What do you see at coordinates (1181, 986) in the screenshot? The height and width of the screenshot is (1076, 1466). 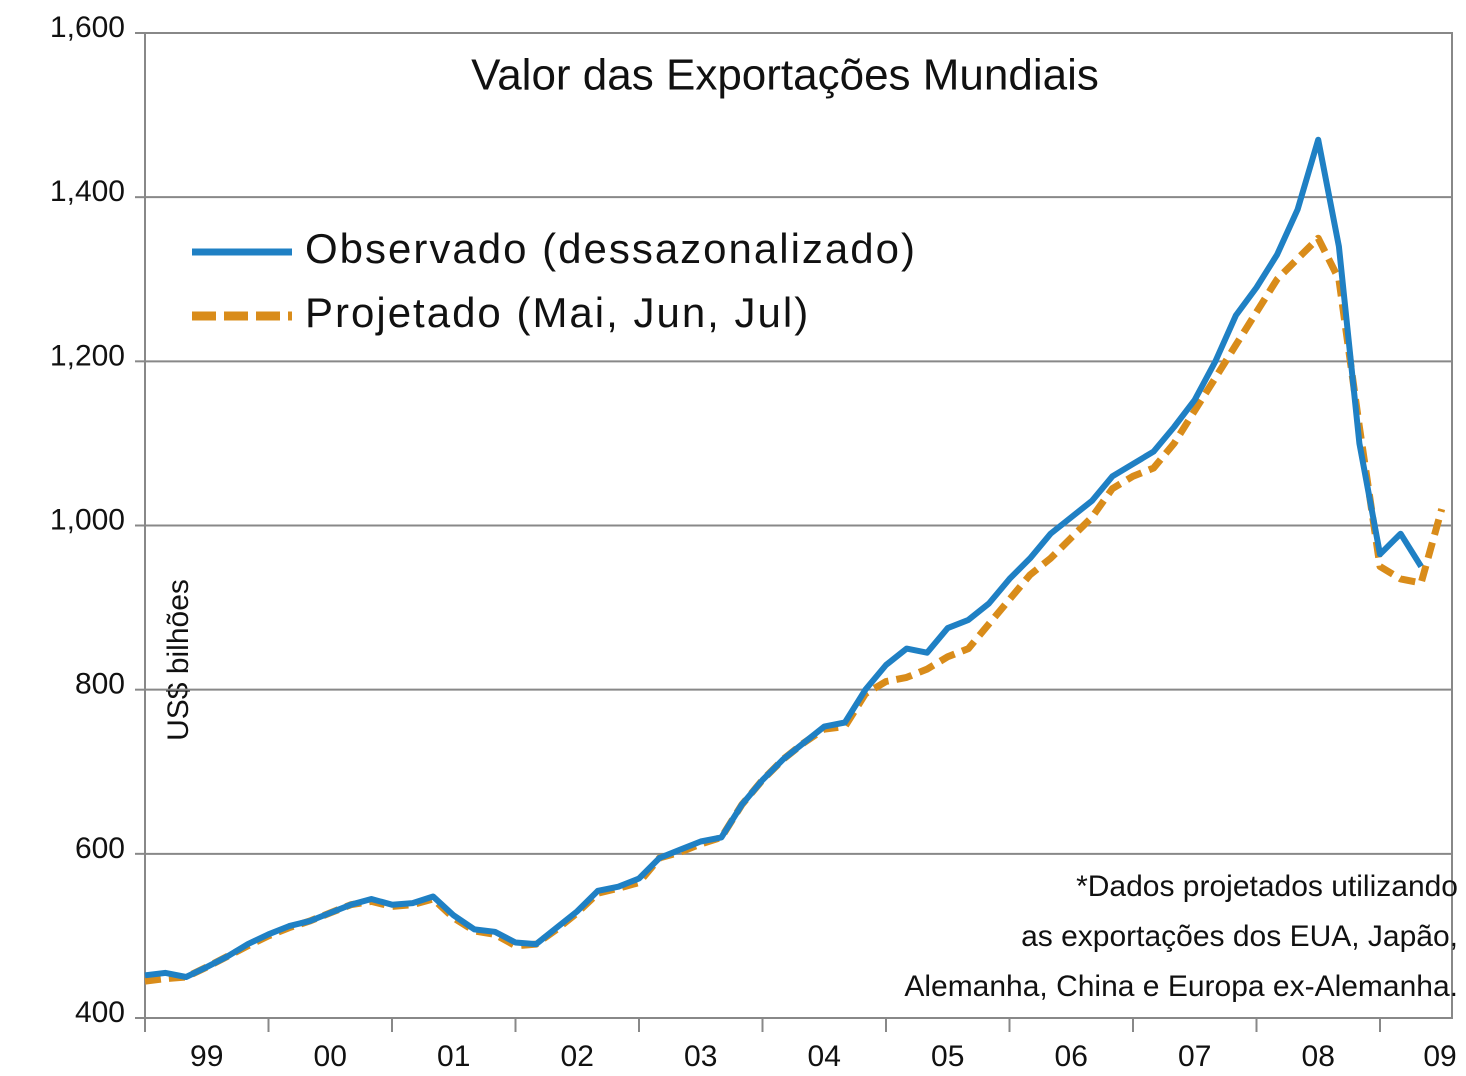 I see `annotation: Alemanha, China e Europa ex-Alemanha.` at bounding box center [1181, 986].